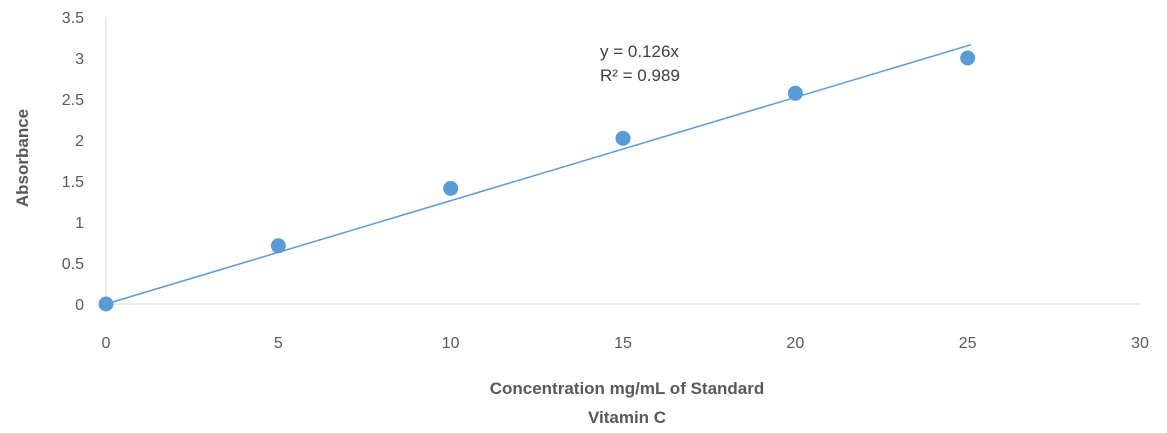 The image size is (1167, 433). I want to click on trendline-equation: y = 0.126x, so click(639, 51).